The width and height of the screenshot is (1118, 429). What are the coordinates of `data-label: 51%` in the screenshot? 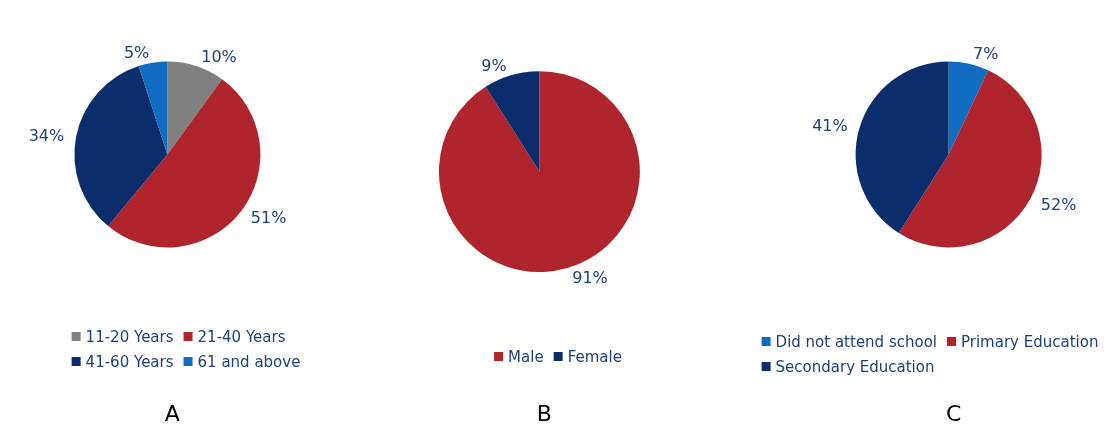 It's located at (268, 218).